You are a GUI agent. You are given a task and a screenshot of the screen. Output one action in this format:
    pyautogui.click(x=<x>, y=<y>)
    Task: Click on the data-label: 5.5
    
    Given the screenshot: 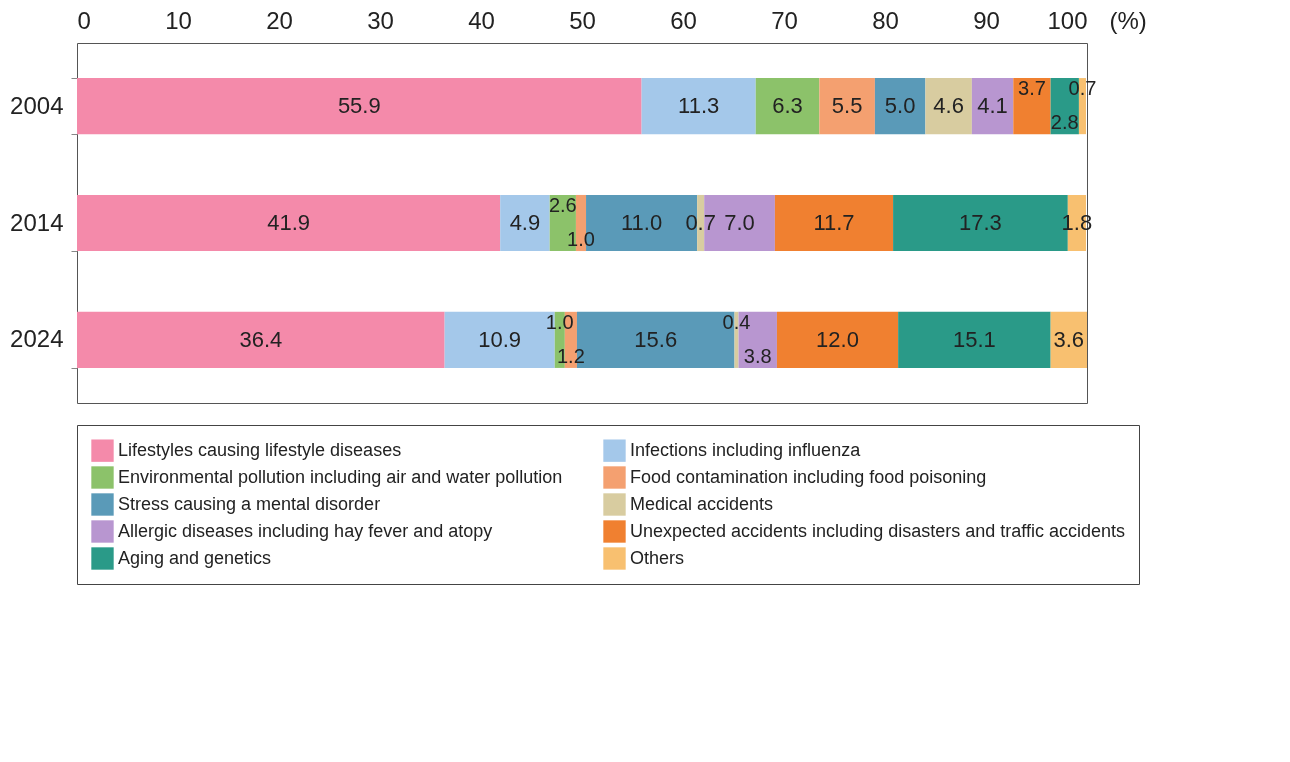 What is the action you would take?
    pyautogui.click(x=847, y=106)
    